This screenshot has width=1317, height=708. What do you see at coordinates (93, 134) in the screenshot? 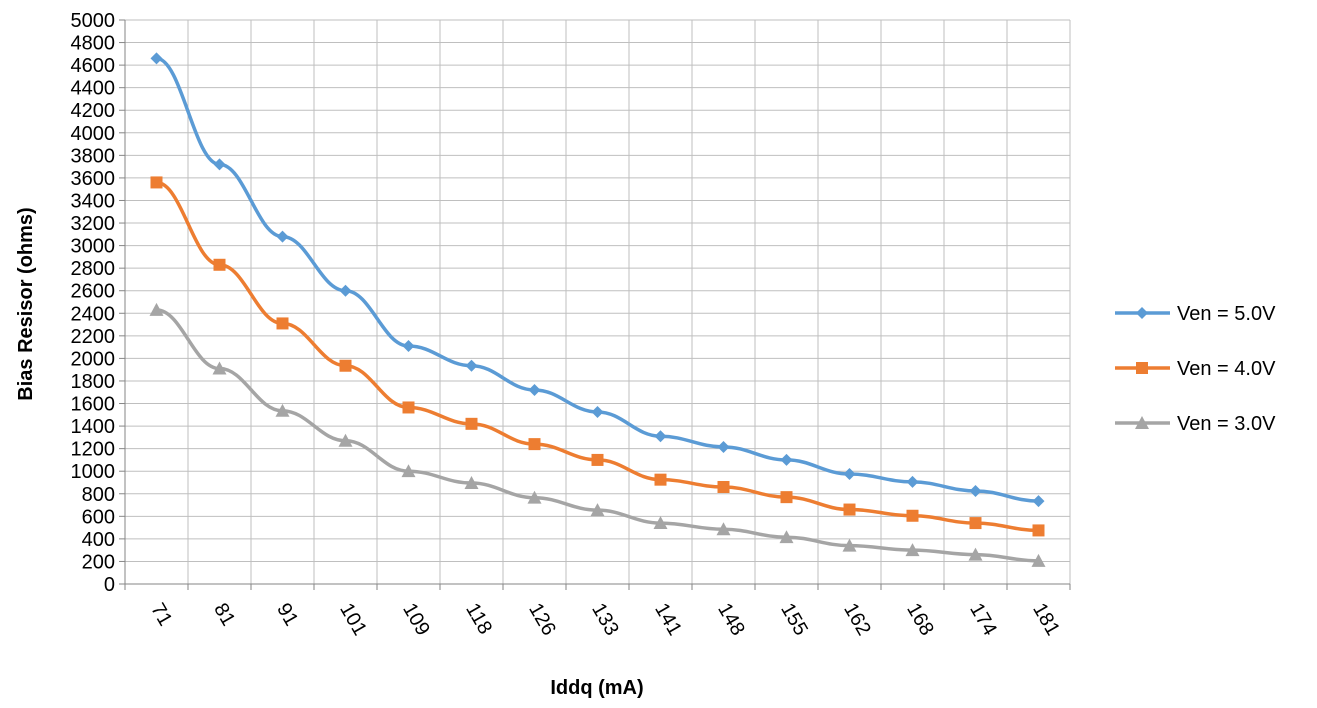
I see `y-tick-label: 4000` at bounding box center [93, 134].